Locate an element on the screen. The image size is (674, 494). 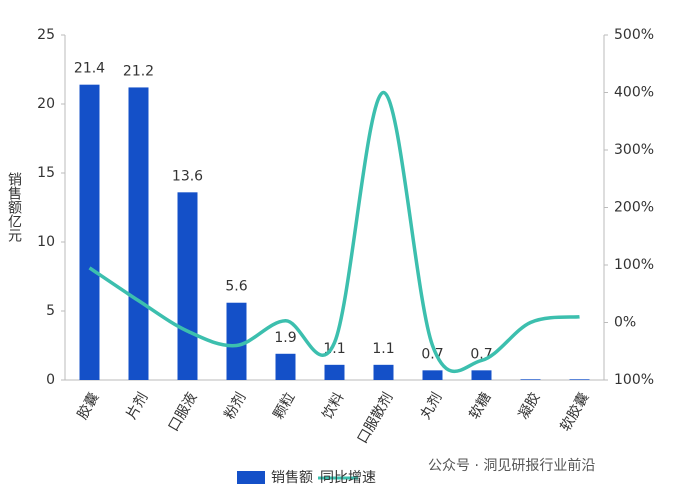
x-tick-label: 口服液 is located at coordinates (183, 412).